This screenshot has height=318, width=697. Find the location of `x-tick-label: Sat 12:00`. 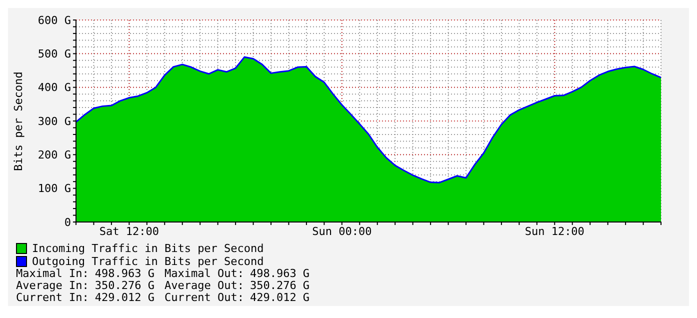

x-tick-label: Sat 12:00 is located at coordinates (129, 231).